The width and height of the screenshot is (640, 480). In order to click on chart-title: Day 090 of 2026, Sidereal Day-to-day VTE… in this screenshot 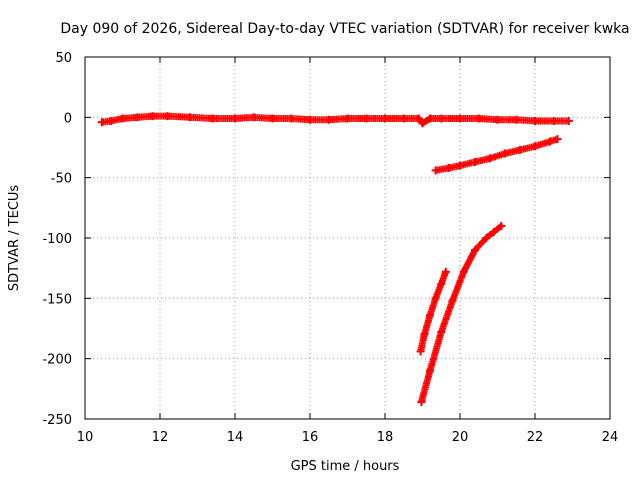, I will do `click(344, 29)`.